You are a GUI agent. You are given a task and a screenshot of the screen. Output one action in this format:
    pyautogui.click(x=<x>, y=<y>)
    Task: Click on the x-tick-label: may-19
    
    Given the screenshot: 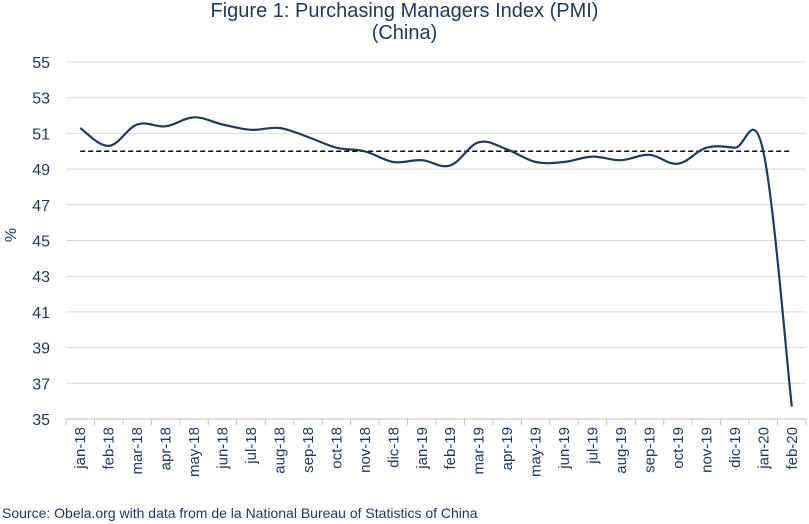 What is the action you would take?
    pyautogui.click(x=536, y=452)
    